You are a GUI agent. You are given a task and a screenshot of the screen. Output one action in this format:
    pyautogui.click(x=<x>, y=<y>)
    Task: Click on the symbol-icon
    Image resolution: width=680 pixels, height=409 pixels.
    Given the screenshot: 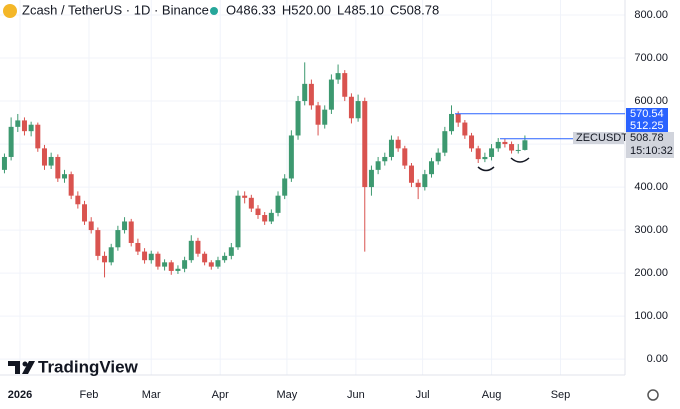 What is the action you would take?
    pyautogui.click(x=10, y=11)
    